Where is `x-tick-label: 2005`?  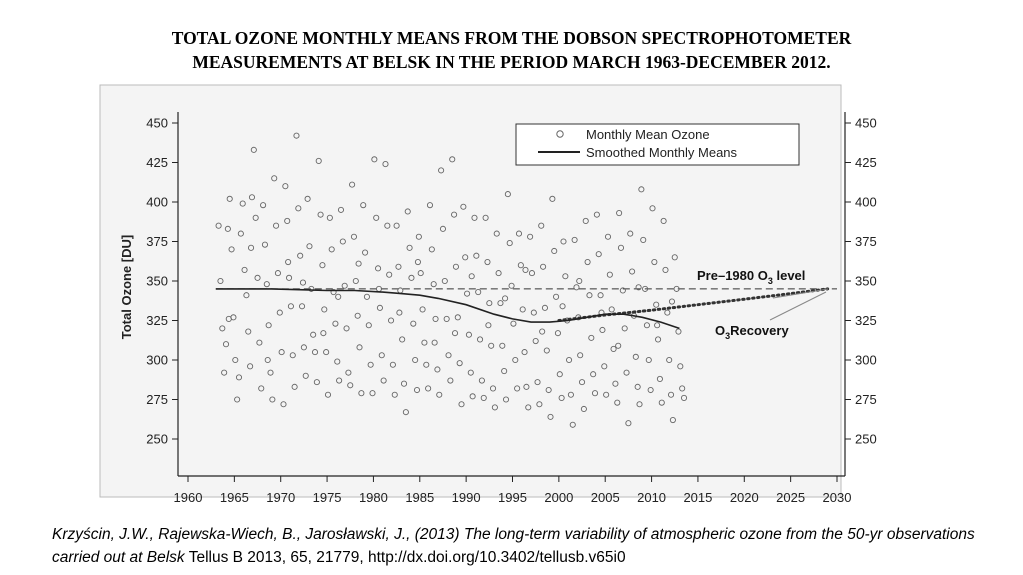
x-tick-label: 2005 is located at coordinates (605, 497).